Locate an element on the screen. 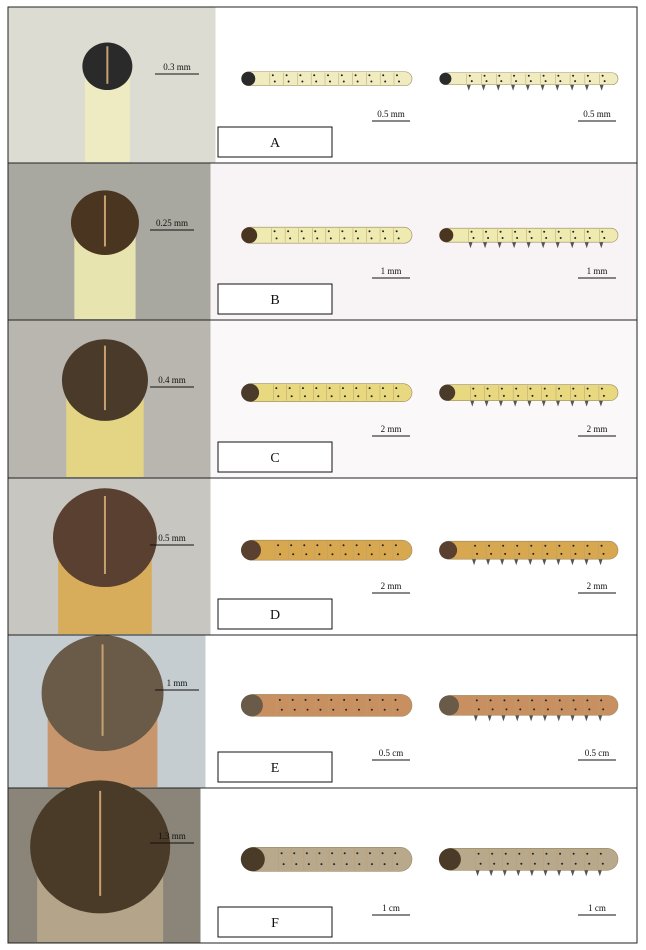 The width and height of the screenshot is (646, 950). panel-letter: A is located at coordinates (275, 143).